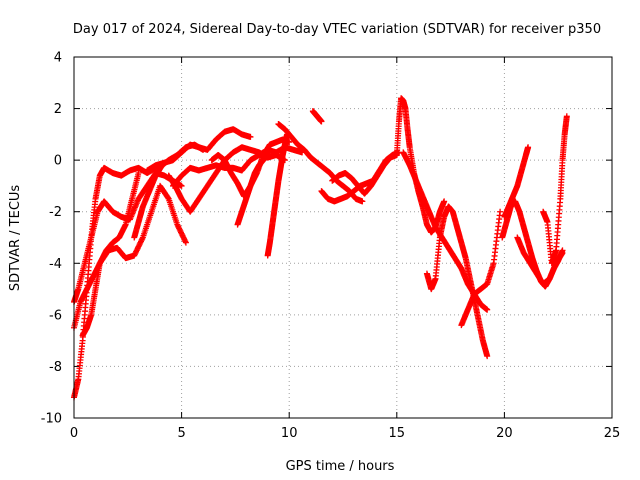  Describe the element at coordinates (74, 433) in the screenshot. I see `x-tick-label: 0` at that location.